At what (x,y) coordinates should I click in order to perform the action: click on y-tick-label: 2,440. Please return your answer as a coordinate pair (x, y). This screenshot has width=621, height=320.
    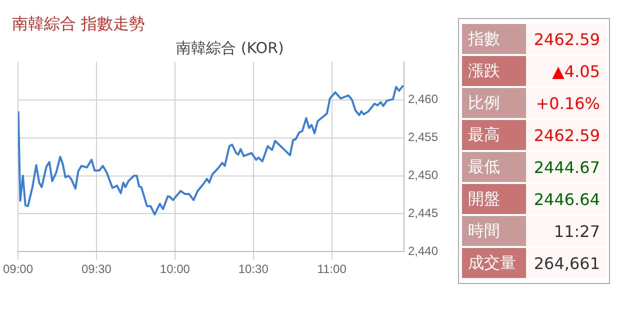
    Looking at the image, I should click on (423, 251).